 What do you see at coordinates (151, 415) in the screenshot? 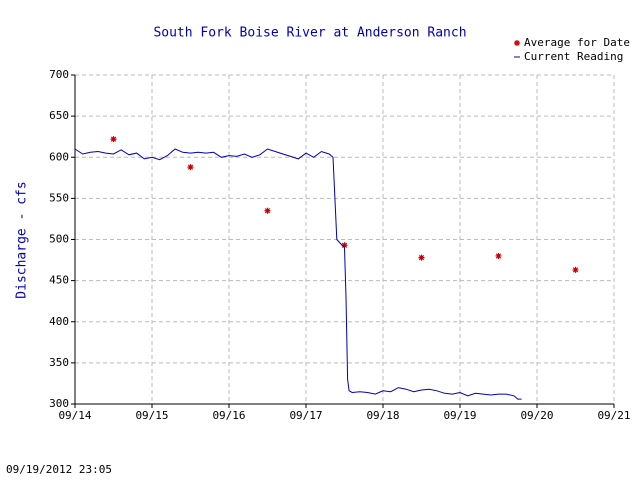
I see `x-tick-label: 09/15` at bounding box center [151, 415].